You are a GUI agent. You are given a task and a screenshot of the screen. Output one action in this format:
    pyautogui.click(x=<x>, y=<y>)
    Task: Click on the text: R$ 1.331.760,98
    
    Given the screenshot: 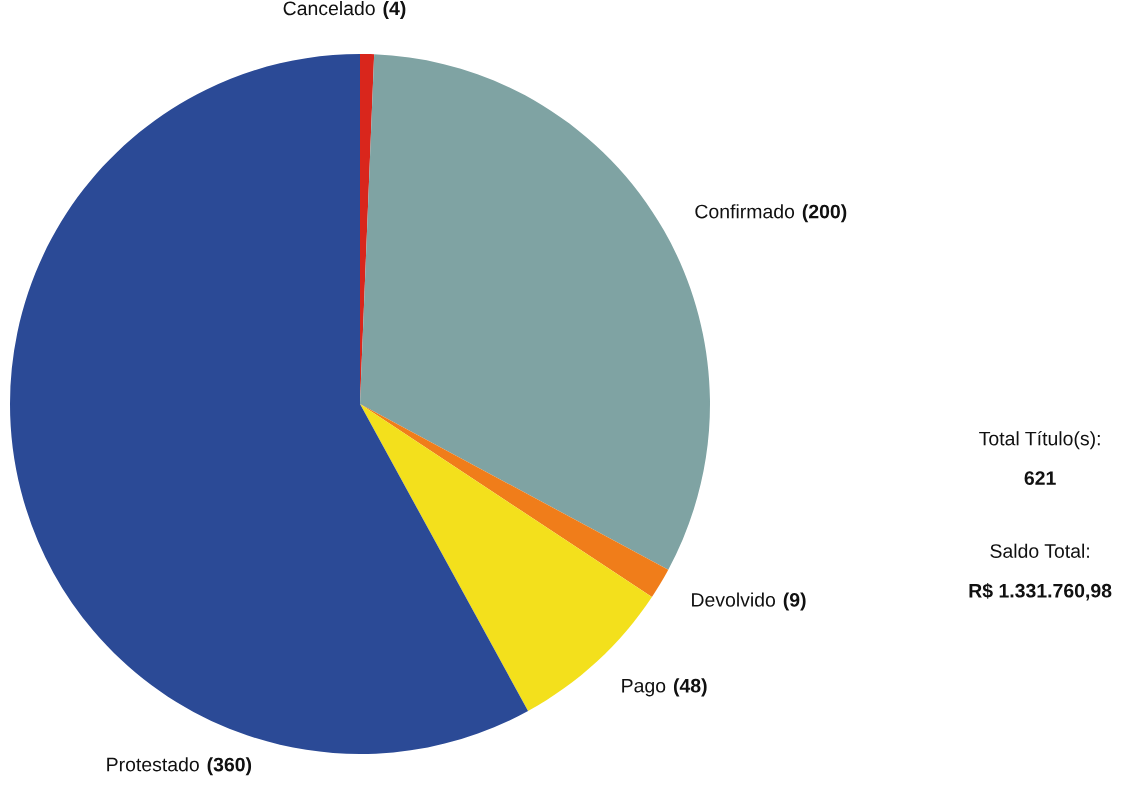 What is the action you would take?
    pyautogui.click(x=1040, y=591)
    